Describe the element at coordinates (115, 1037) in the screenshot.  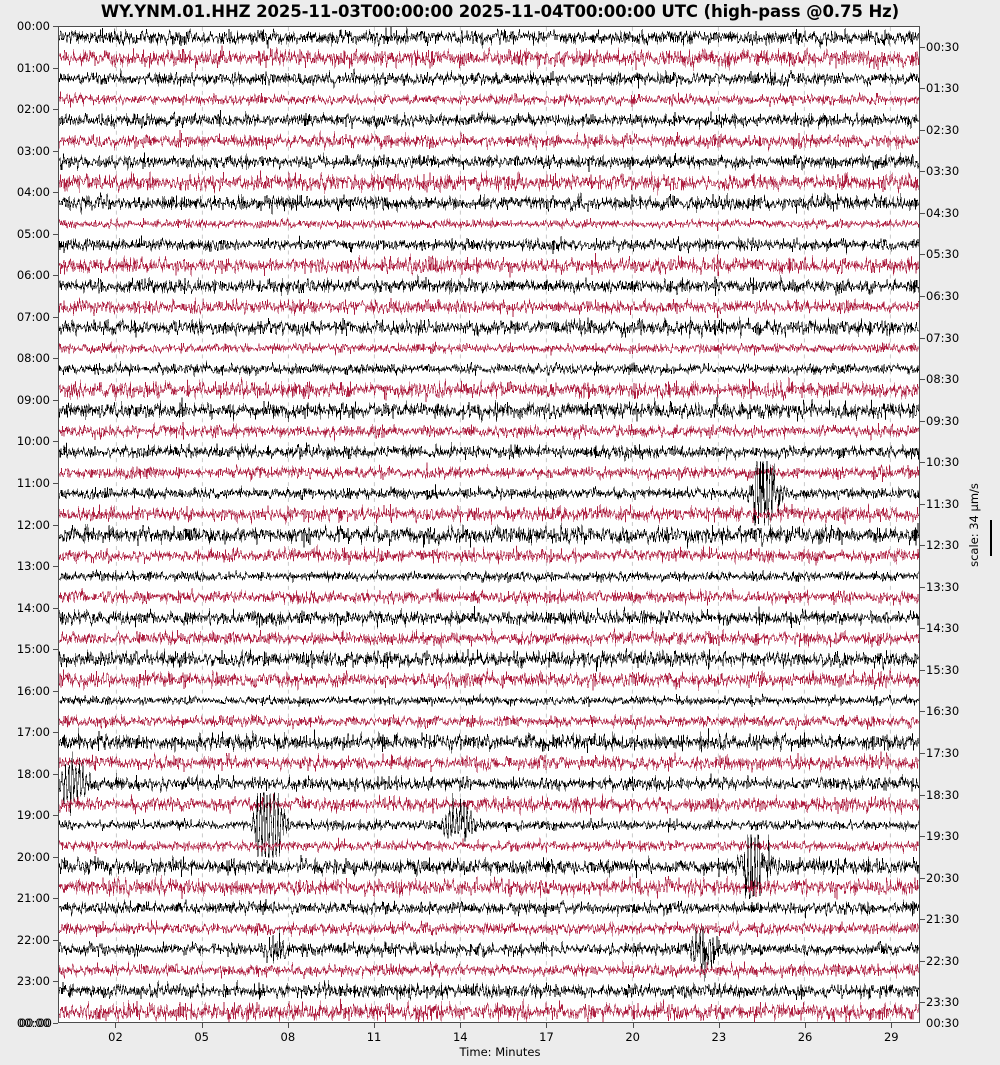
I see `xaxis-tick-label: 02` at that location.